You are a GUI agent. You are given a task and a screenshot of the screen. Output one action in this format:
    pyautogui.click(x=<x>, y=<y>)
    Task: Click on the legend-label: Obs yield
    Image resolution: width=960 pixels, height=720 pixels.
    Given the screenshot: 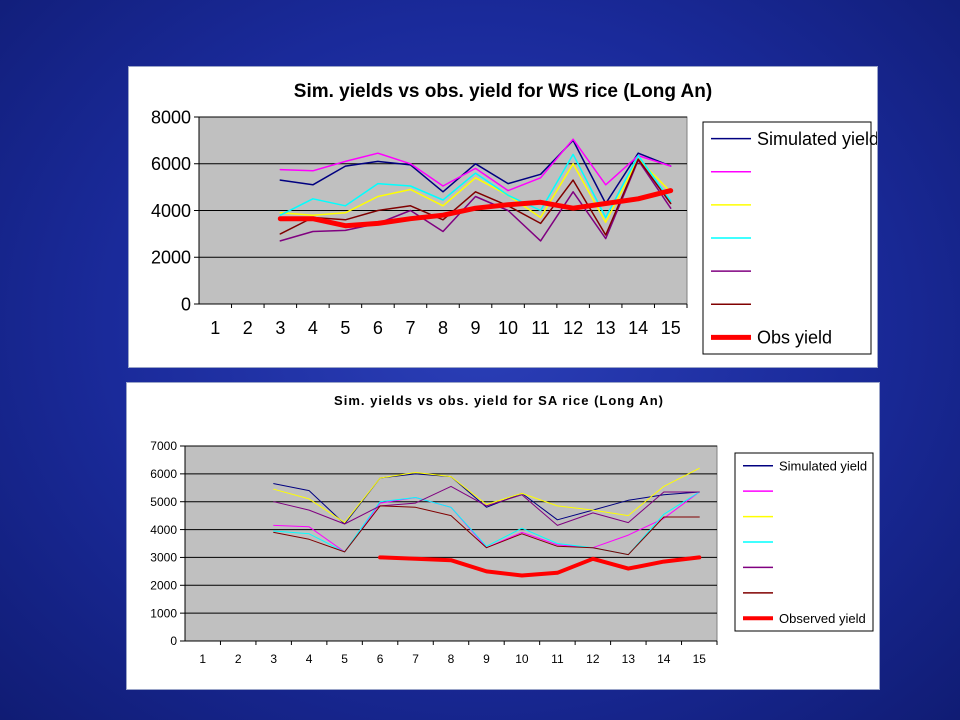 What is the action you would take?
    pyautogui.click(x=794, y=338)
    